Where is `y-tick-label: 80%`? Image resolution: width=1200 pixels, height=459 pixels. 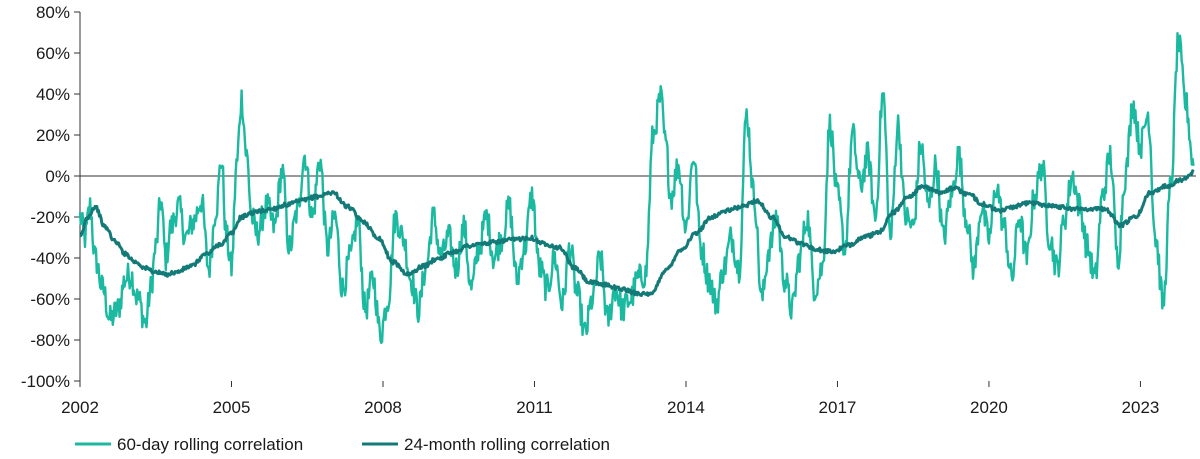 y-tick-label: 80% is located at coordinates (53, 12).